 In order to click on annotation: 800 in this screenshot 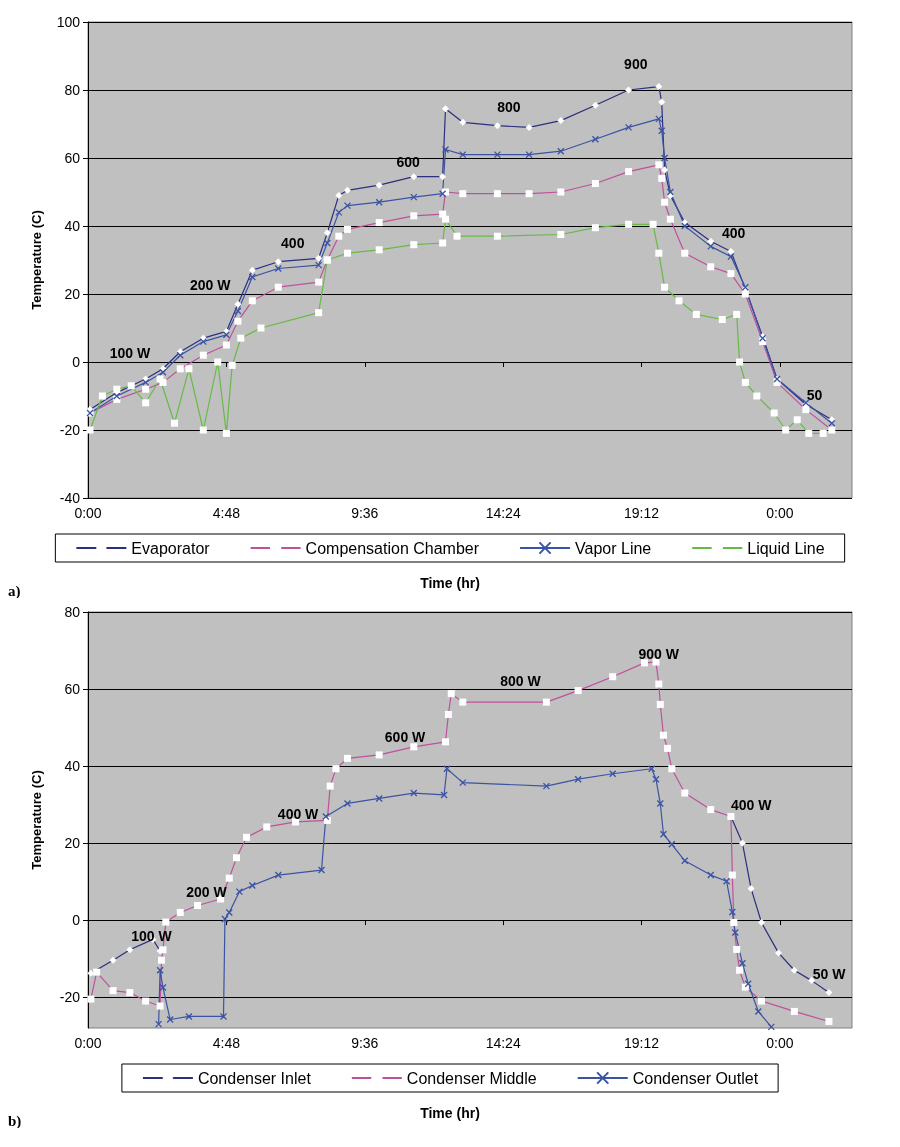, I will do `click(509, 107)`.